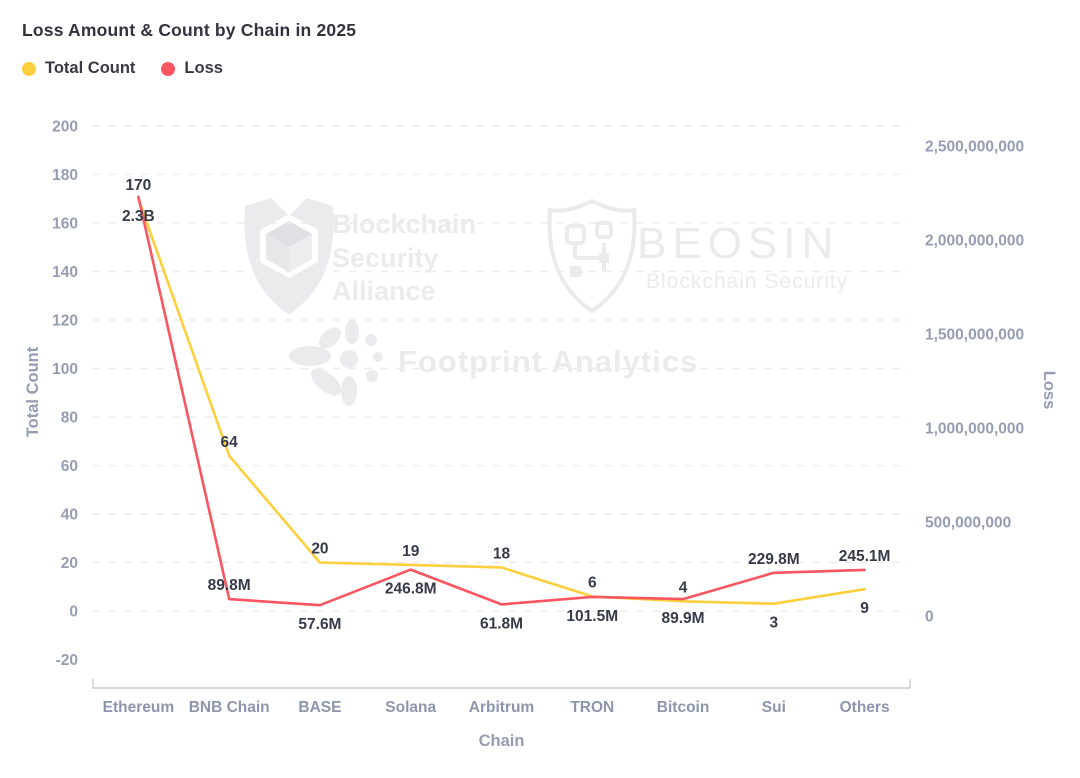 The image size is (1080, 778). I want to click on footprint-petal-left, so click(310, 356).